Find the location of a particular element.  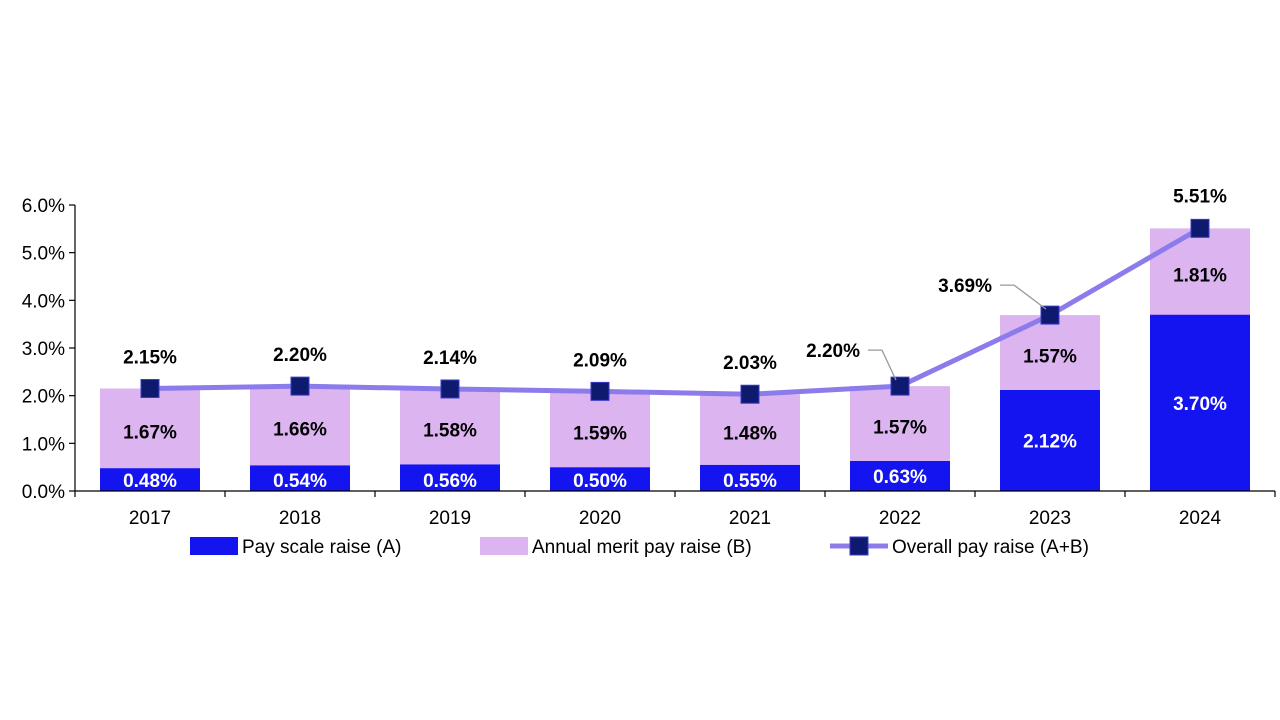

bar-label: 0.50% is located at coordinates (600, 481).